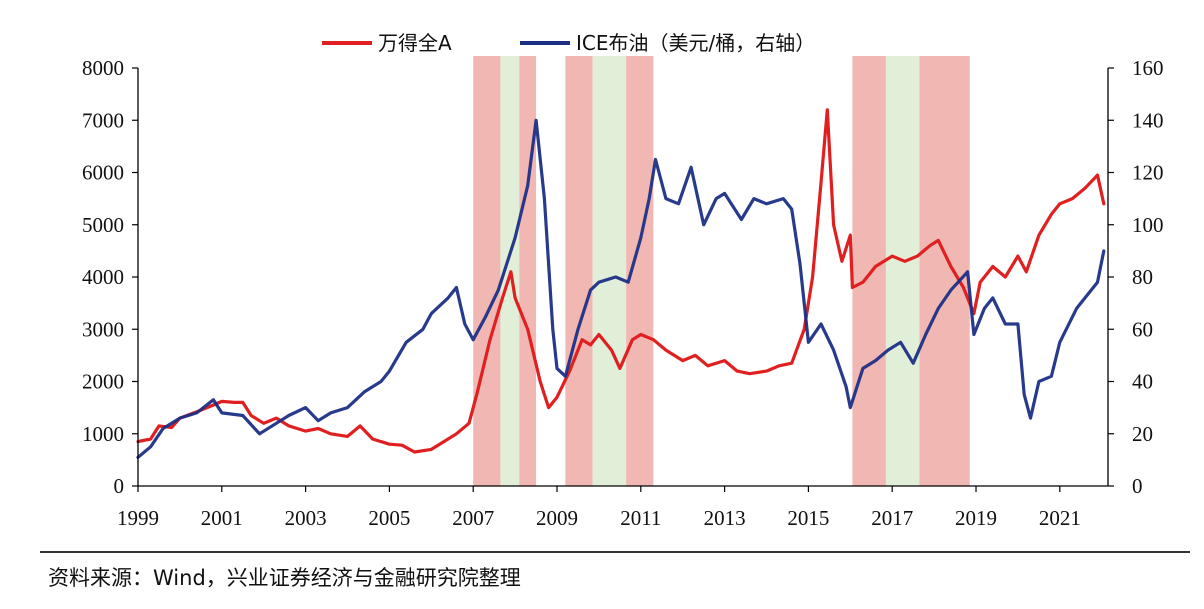 Image resolution: width=1204 pixels, height=609 pixels. What do you see at coordinates (415, 43) in the screenshot?
I see `legend-label-0: 万得全A` at bounding box center [415, 43].